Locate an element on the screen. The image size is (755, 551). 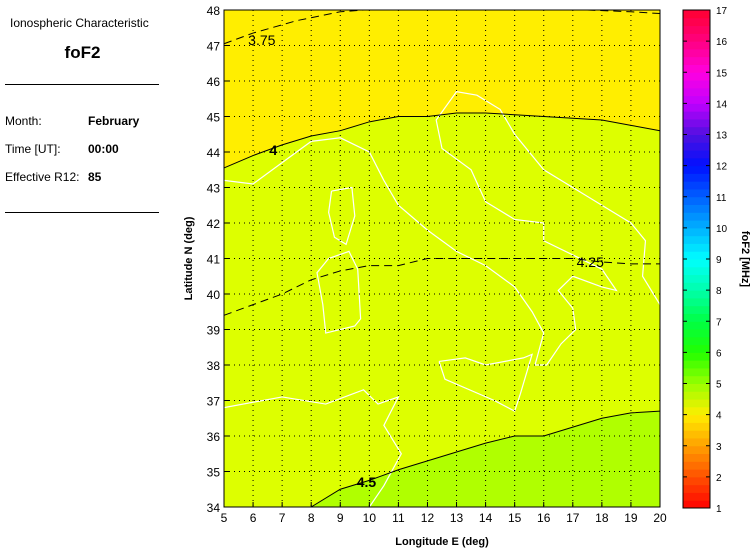
contour-line-4.25 is located at coordinates (441, 287).